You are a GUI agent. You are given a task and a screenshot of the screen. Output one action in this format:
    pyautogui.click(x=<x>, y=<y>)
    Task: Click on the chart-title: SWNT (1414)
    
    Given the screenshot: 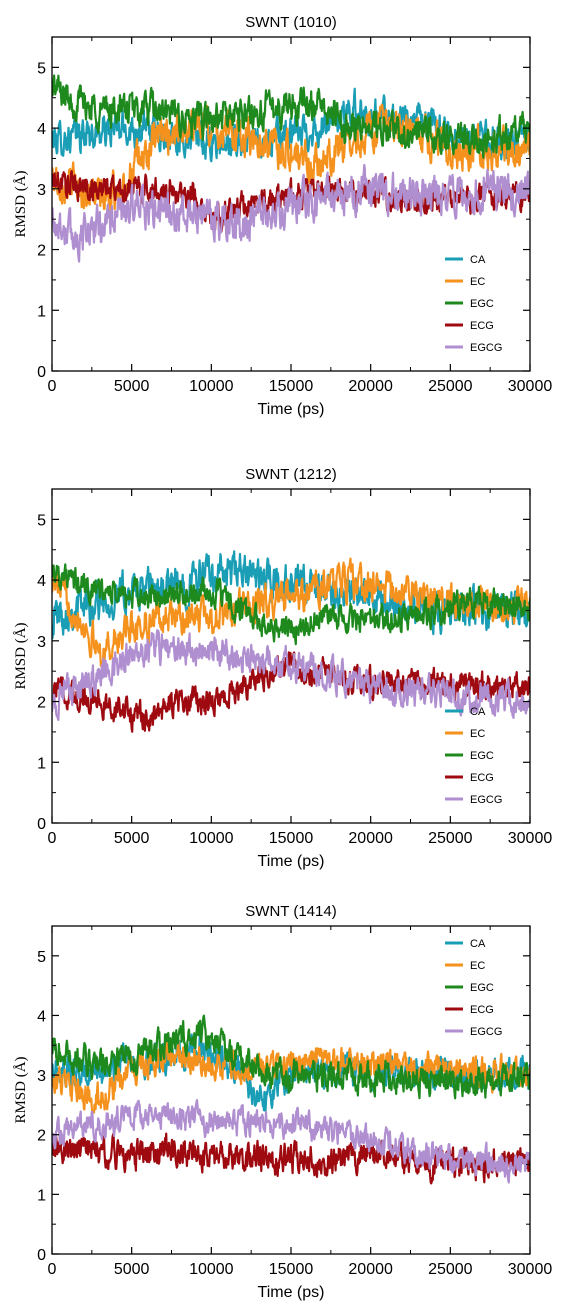 What is the action you would take?
    pyautogui.click(x=290, y=911)
    